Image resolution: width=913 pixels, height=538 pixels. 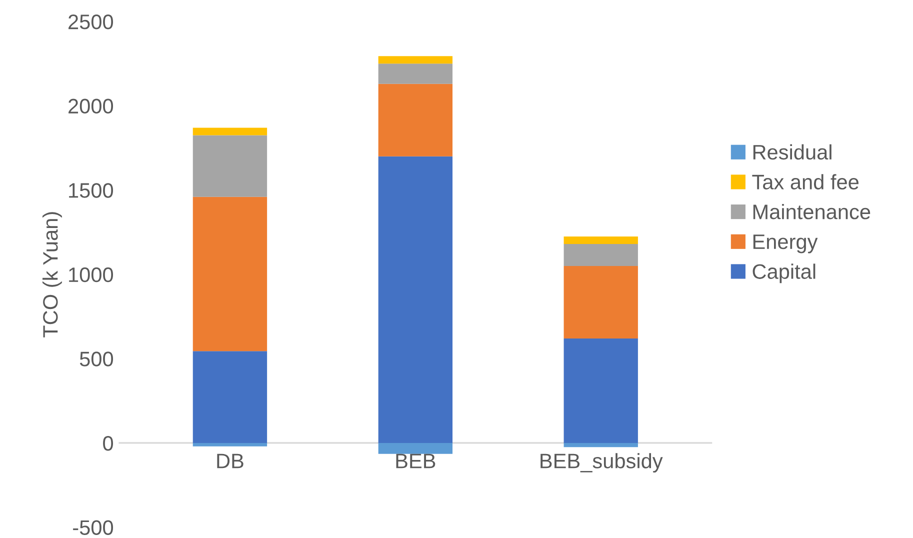 What do you see at coordinates (93, 527) in the screenshot?
I see `y-tick-label: -500` at bounding box center [93, 527].